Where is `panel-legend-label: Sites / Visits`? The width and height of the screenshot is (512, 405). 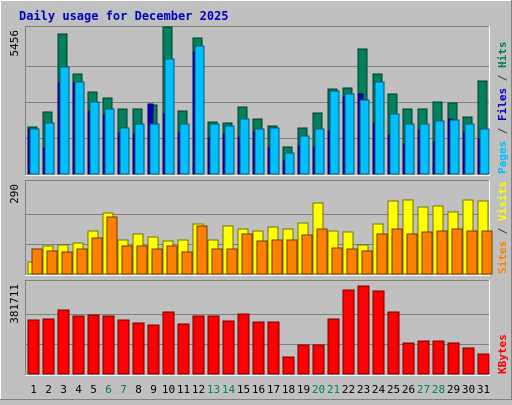
panel-legend-label: Sites / Visits is located at coordinates (502, 227).